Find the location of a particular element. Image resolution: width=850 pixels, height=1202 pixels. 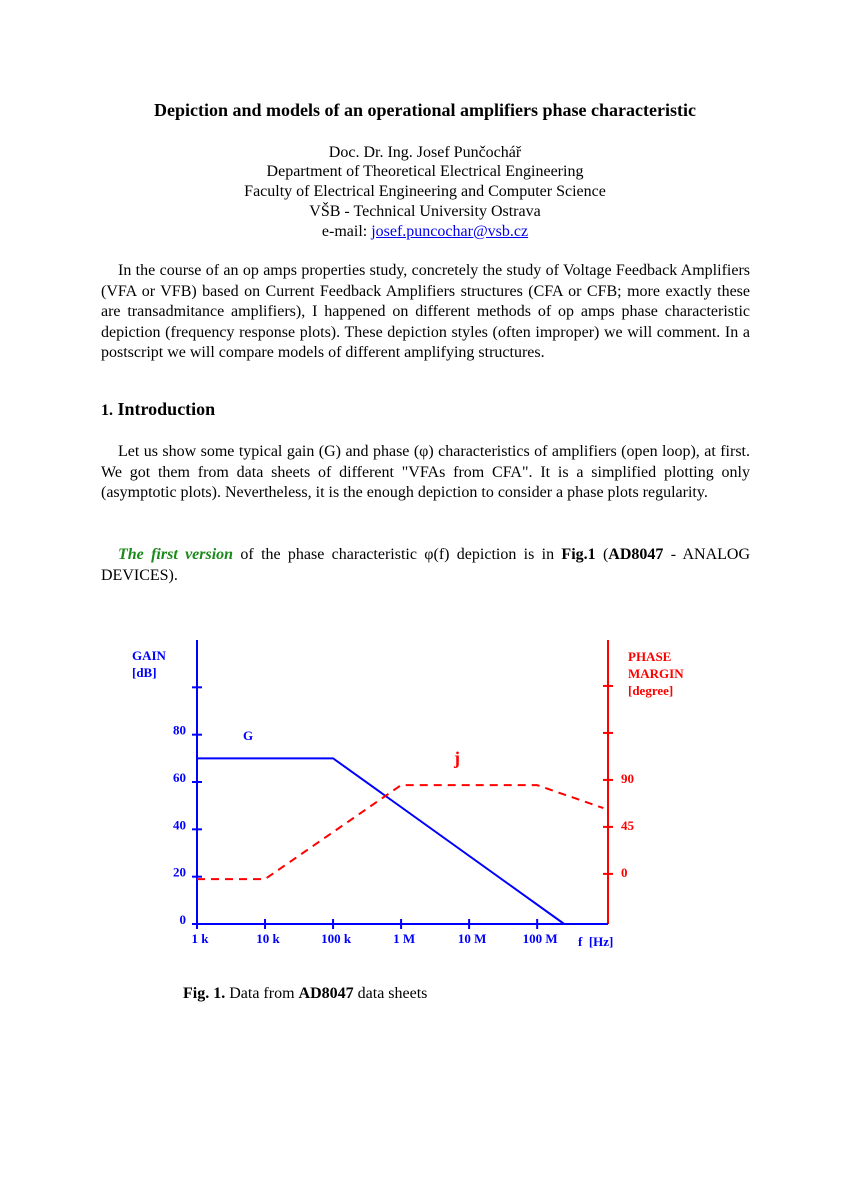

university: VŠB - Technical University Ostrava is located at coordinates (425, 211).